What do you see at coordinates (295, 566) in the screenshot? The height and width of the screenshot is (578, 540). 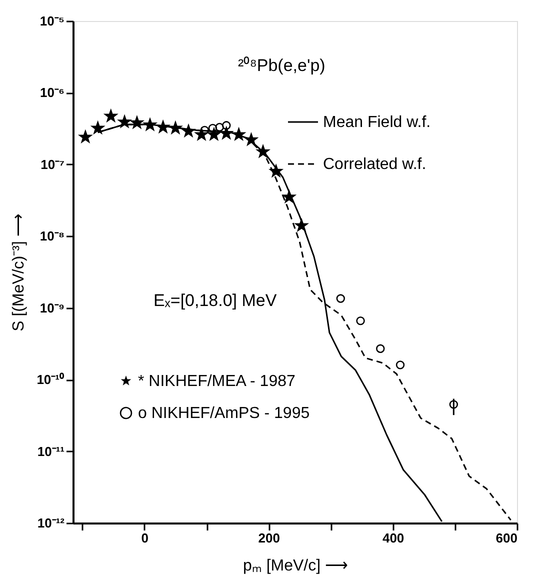 I see `x-axis-title: pₘ [MeV/c] ⟶` at bounding box center [295, 566].